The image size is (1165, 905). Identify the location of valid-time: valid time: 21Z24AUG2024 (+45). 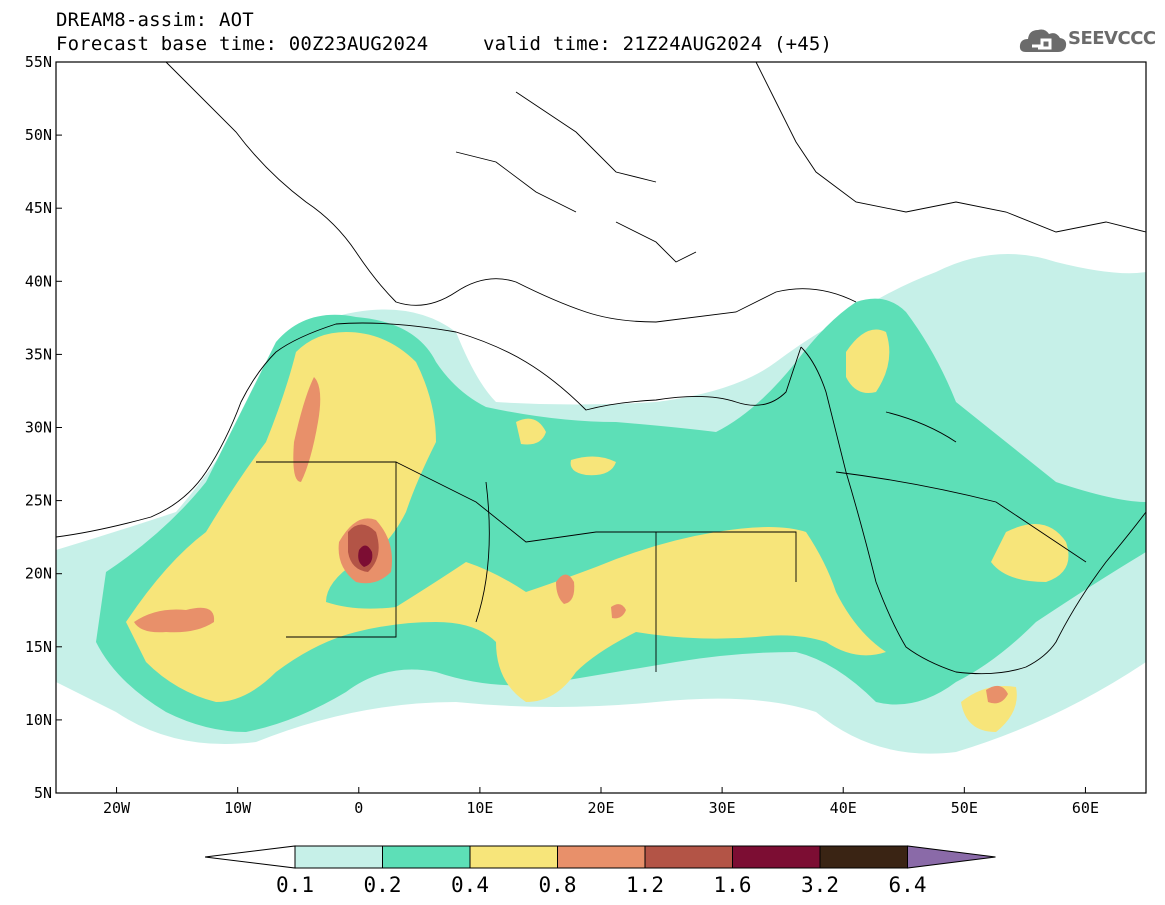
(658, 44).